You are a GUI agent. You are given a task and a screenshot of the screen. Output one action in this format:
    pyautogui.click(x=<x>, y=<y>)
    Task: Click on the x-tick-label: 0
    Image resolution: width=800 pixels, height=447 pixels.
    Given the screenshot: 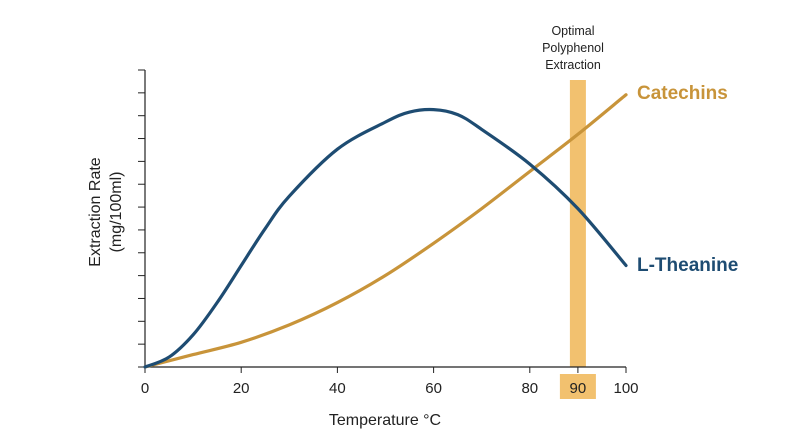 What is the action you would take?
    pyautogui.click(x=145, y=388)
    